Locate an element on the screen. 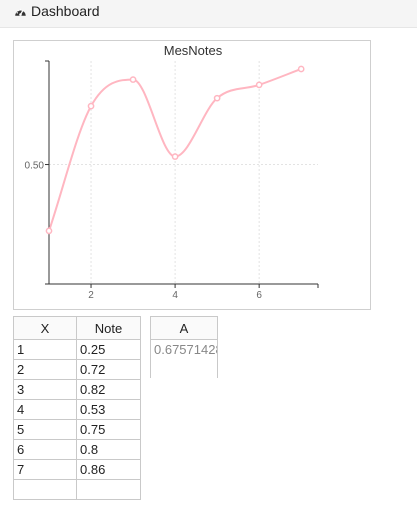  column-header-x: X is located at coordinates (45, 328).